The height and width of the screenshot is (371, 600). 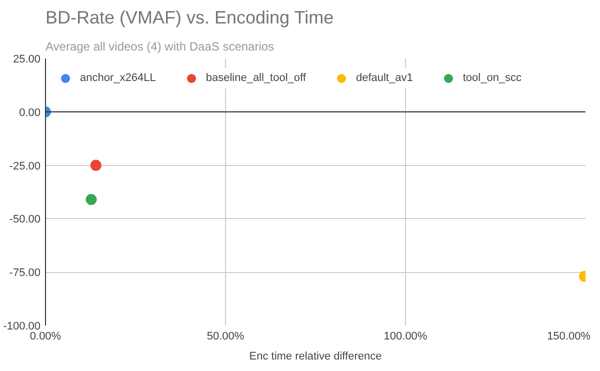 I want to click on y-tick-label: 0.00, so click(x=30, y=112).